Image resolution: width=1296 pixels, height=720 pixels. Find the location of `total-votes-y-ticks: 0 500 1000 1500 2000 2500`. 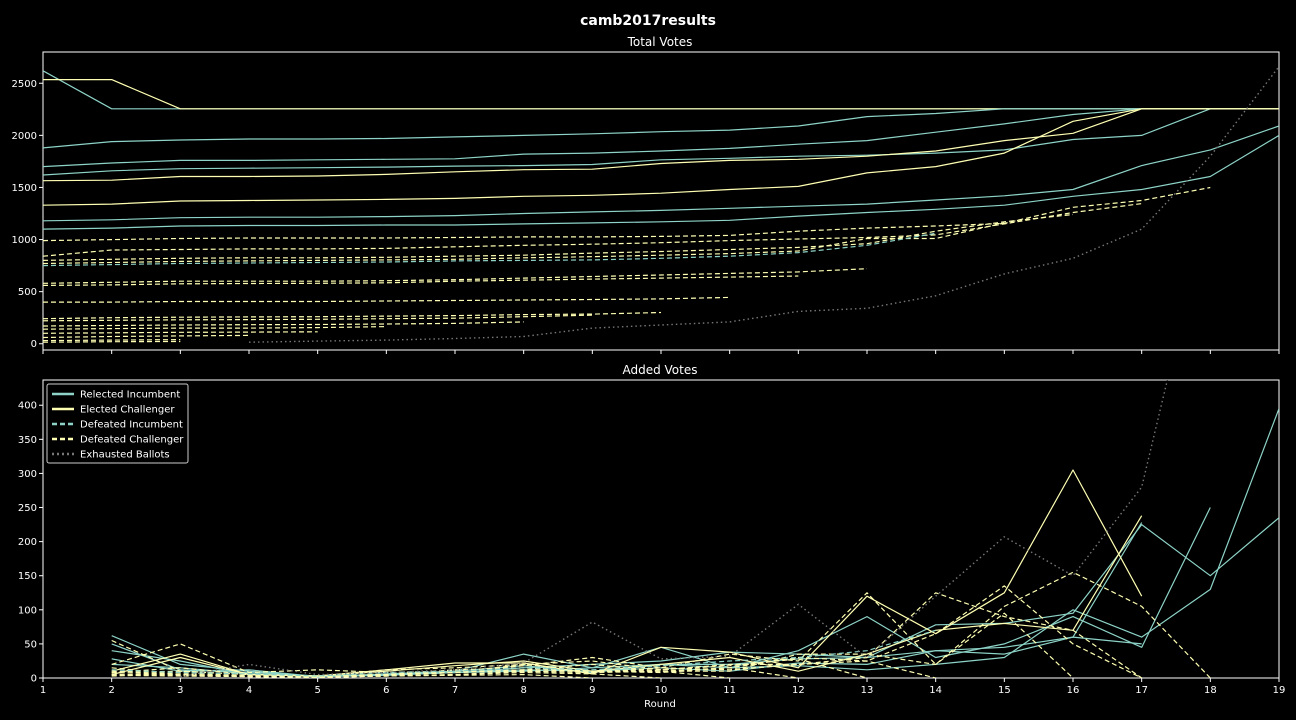

total-votes-y-ticks: 0 500 1000 1500 2000 2500 is located at coordinates (27, 214).